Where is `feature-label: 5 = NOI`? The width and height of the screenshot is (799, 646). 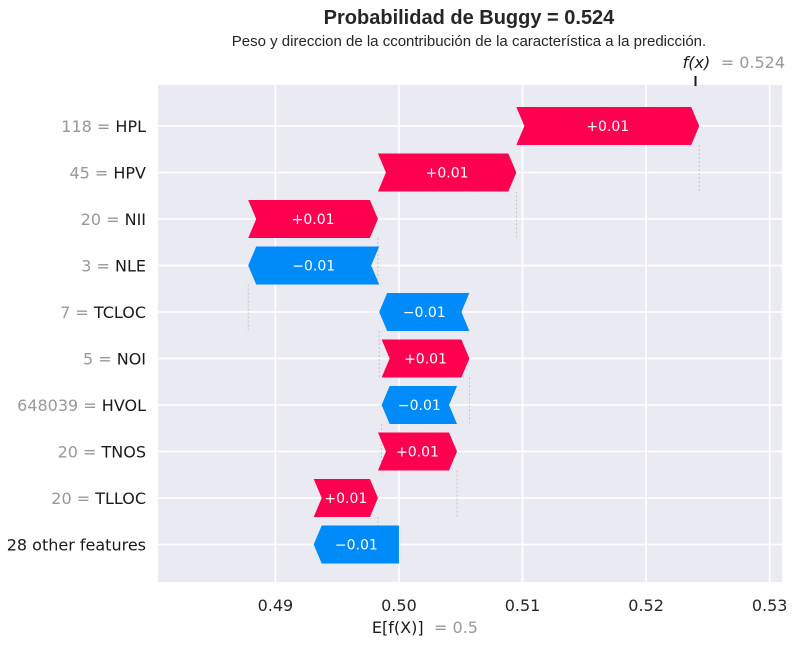
feature-label: 5 = NOI is located at coordinates (114, 359).